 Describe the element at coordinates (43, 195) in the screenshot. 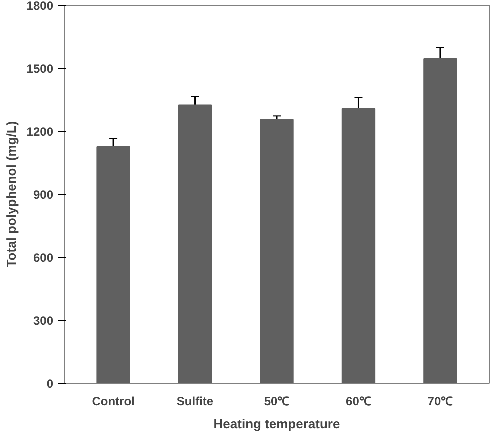

I see `y-tick-label: 900` at that location.